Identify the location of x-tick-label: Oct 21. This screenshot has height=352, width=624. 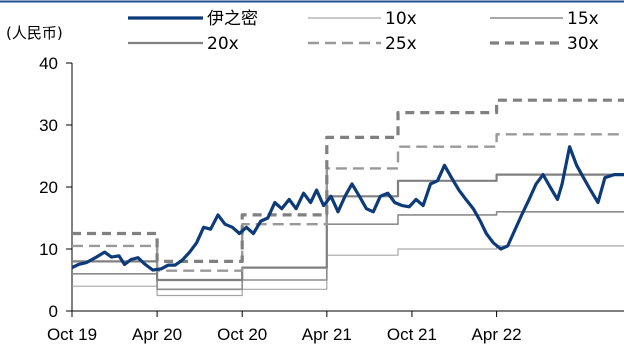
(412, 334).